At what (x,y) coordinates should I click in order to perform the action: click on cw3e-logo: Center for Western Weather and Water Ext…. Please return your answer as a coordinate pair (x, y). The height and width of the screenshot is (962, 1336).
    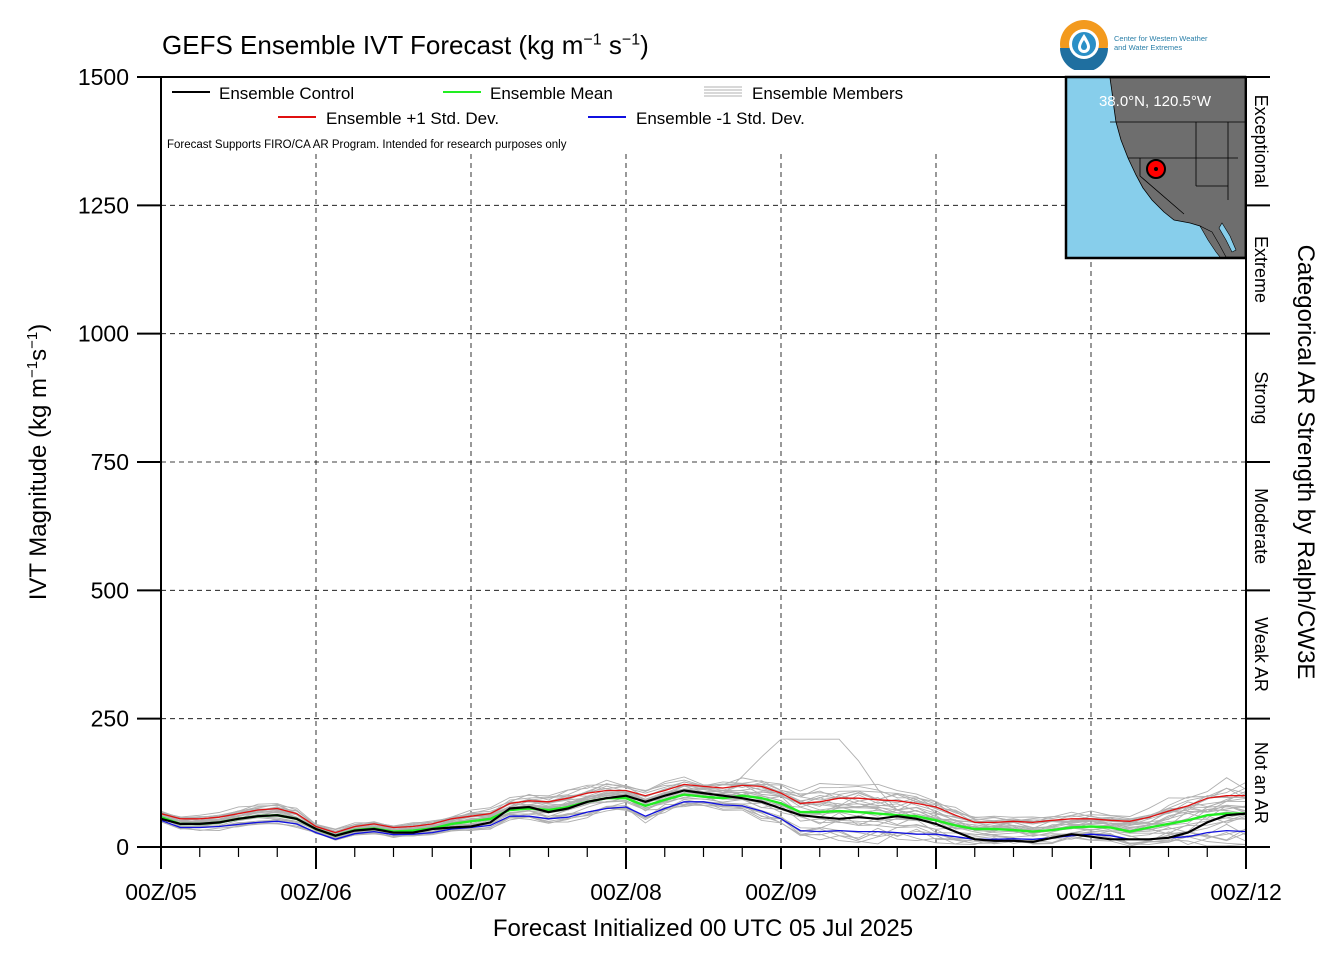
    Looking at the image, I should click on (1158, 46).